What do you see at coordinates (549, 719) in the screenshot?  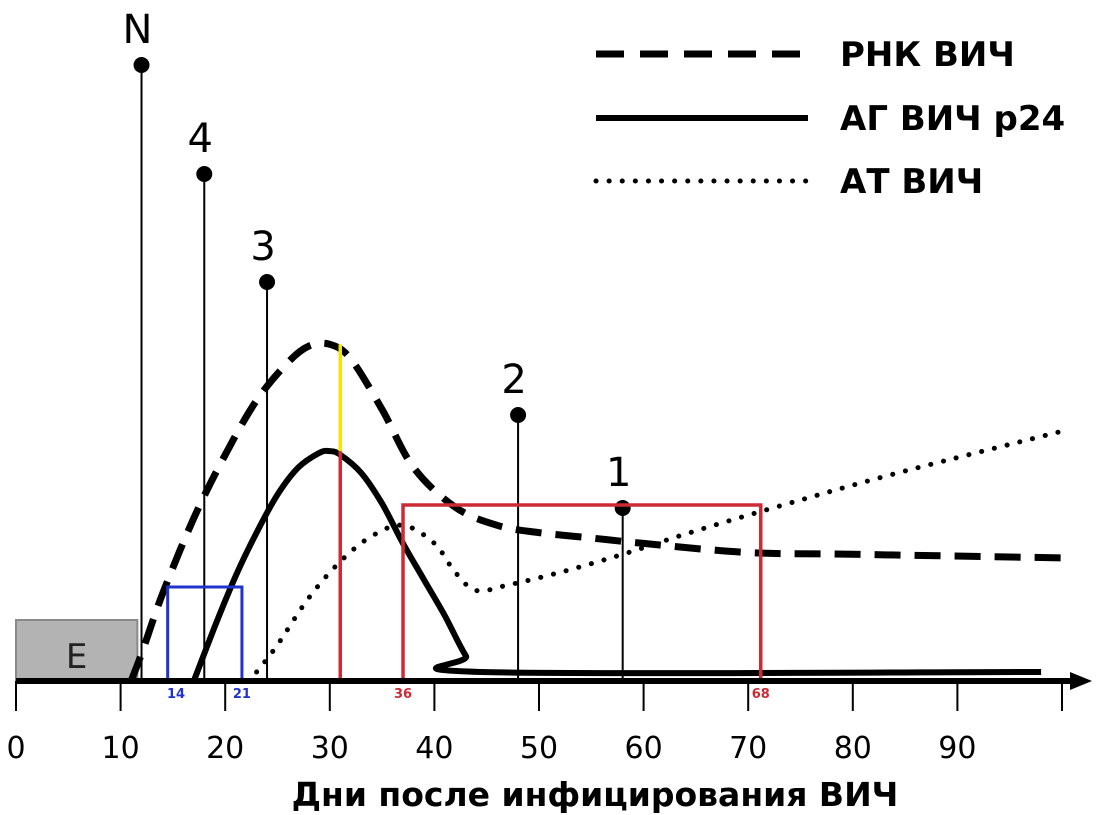 I see `x-axis: 0 10 20 30 40 50 60 70 80 90` at bounding box center [549, 719].